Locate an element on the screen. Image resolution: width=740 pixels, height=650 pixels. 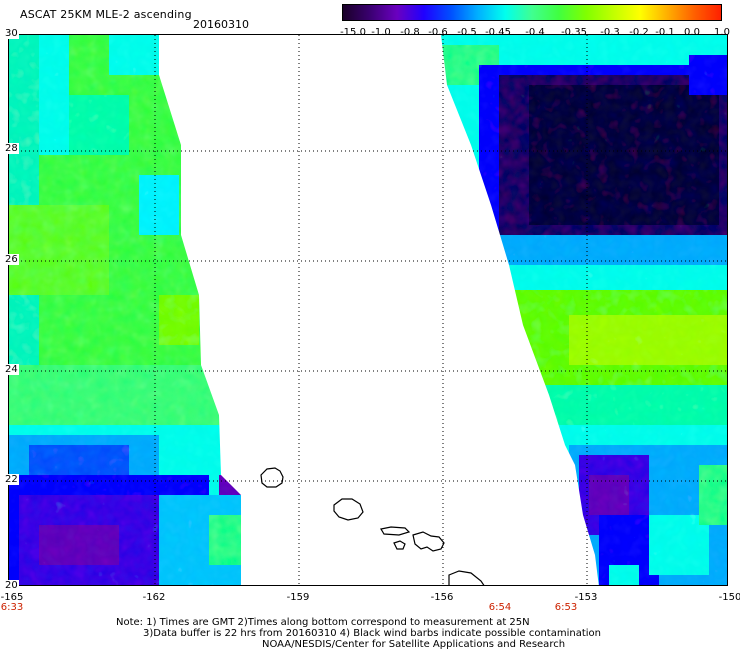
island-maui is located at coordinates (428, 541).